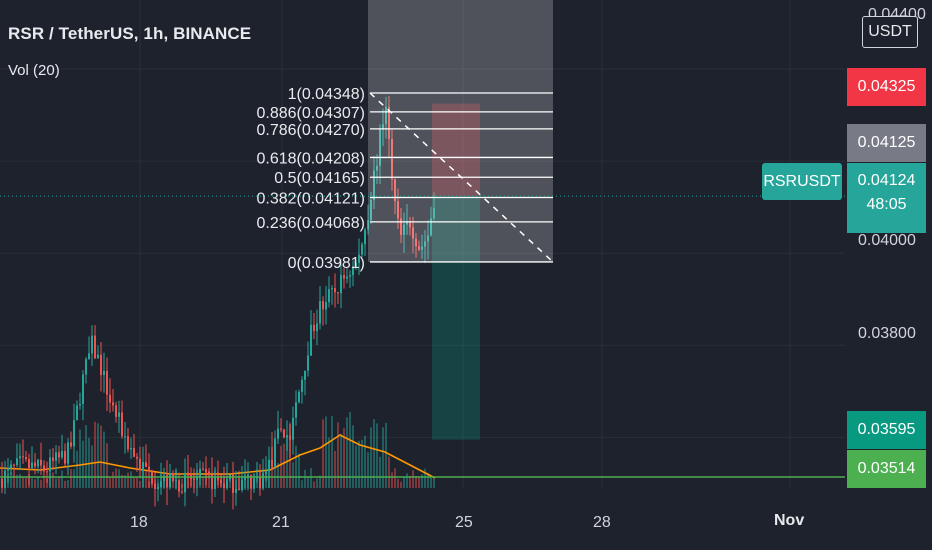 This screenshot has width=932, height=550. Describe the element at coordinates (886, 469) in the screenshot. I see `line-price-badge: 0.03514` at that location.